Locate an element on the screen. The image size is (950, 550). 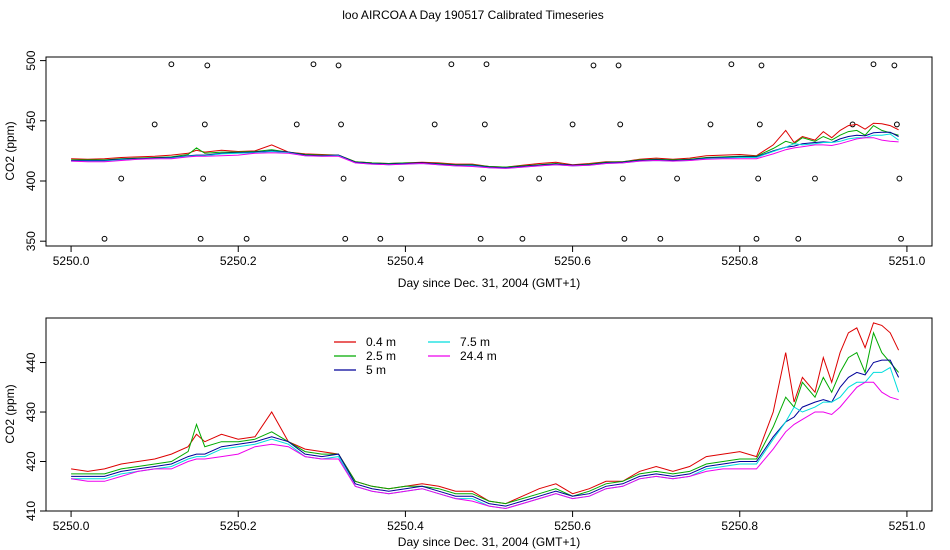
top-series-line-5-m is located at coordinates (485, 150).